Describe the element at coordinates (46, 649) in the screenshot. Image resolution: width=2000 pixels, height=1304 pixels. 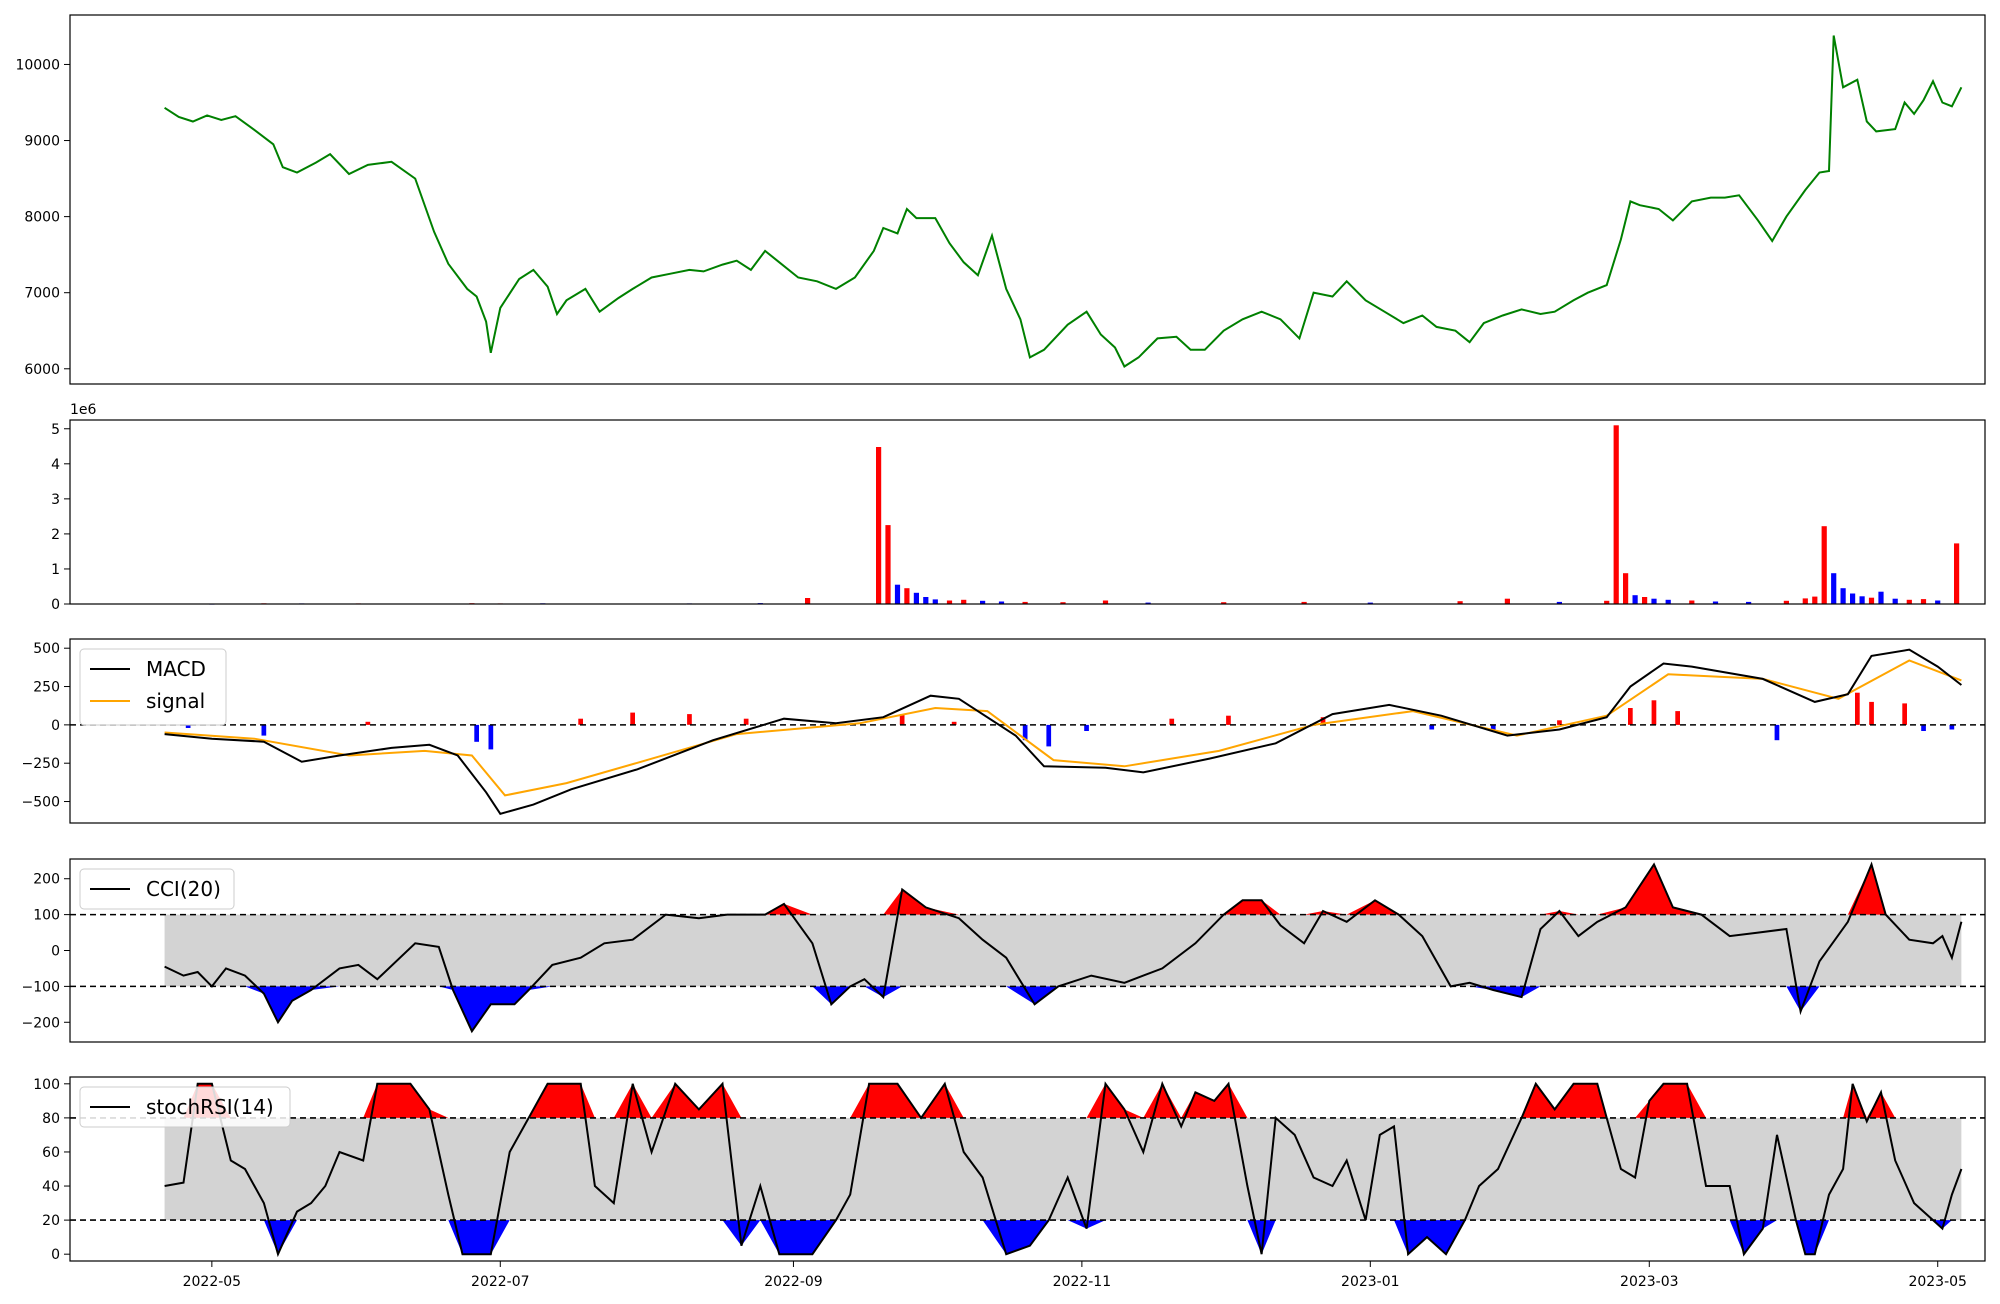
I see `y-tick-label: 500` at that location.